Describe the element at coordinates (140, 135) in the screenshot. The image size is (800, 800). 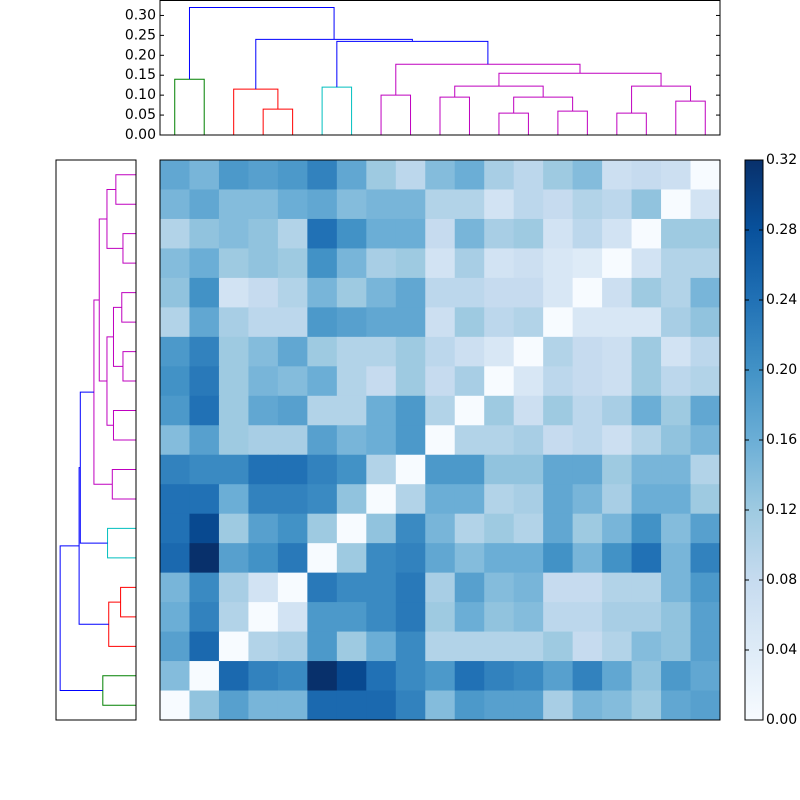
I see `y-tick-label: 0.00` at that location.